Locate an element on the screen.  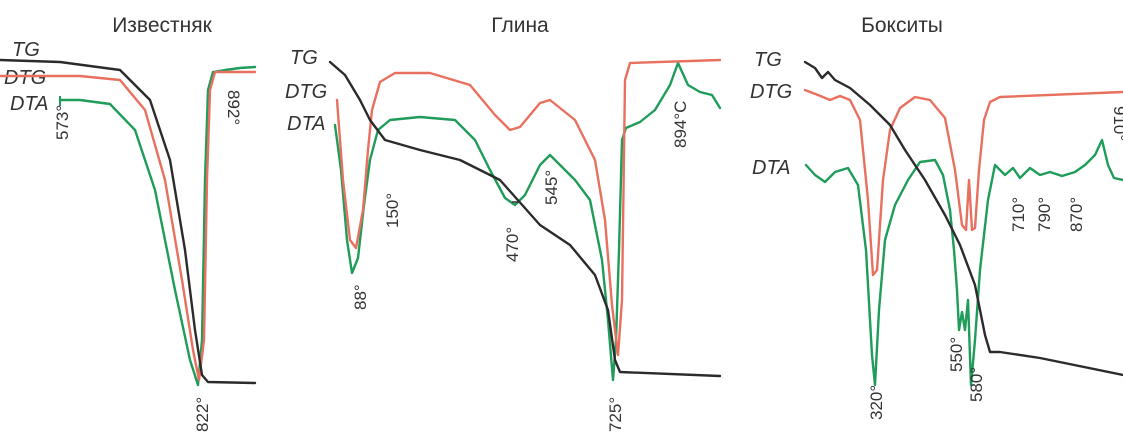
panel-title: Глина is located at coordinates (520, 25).